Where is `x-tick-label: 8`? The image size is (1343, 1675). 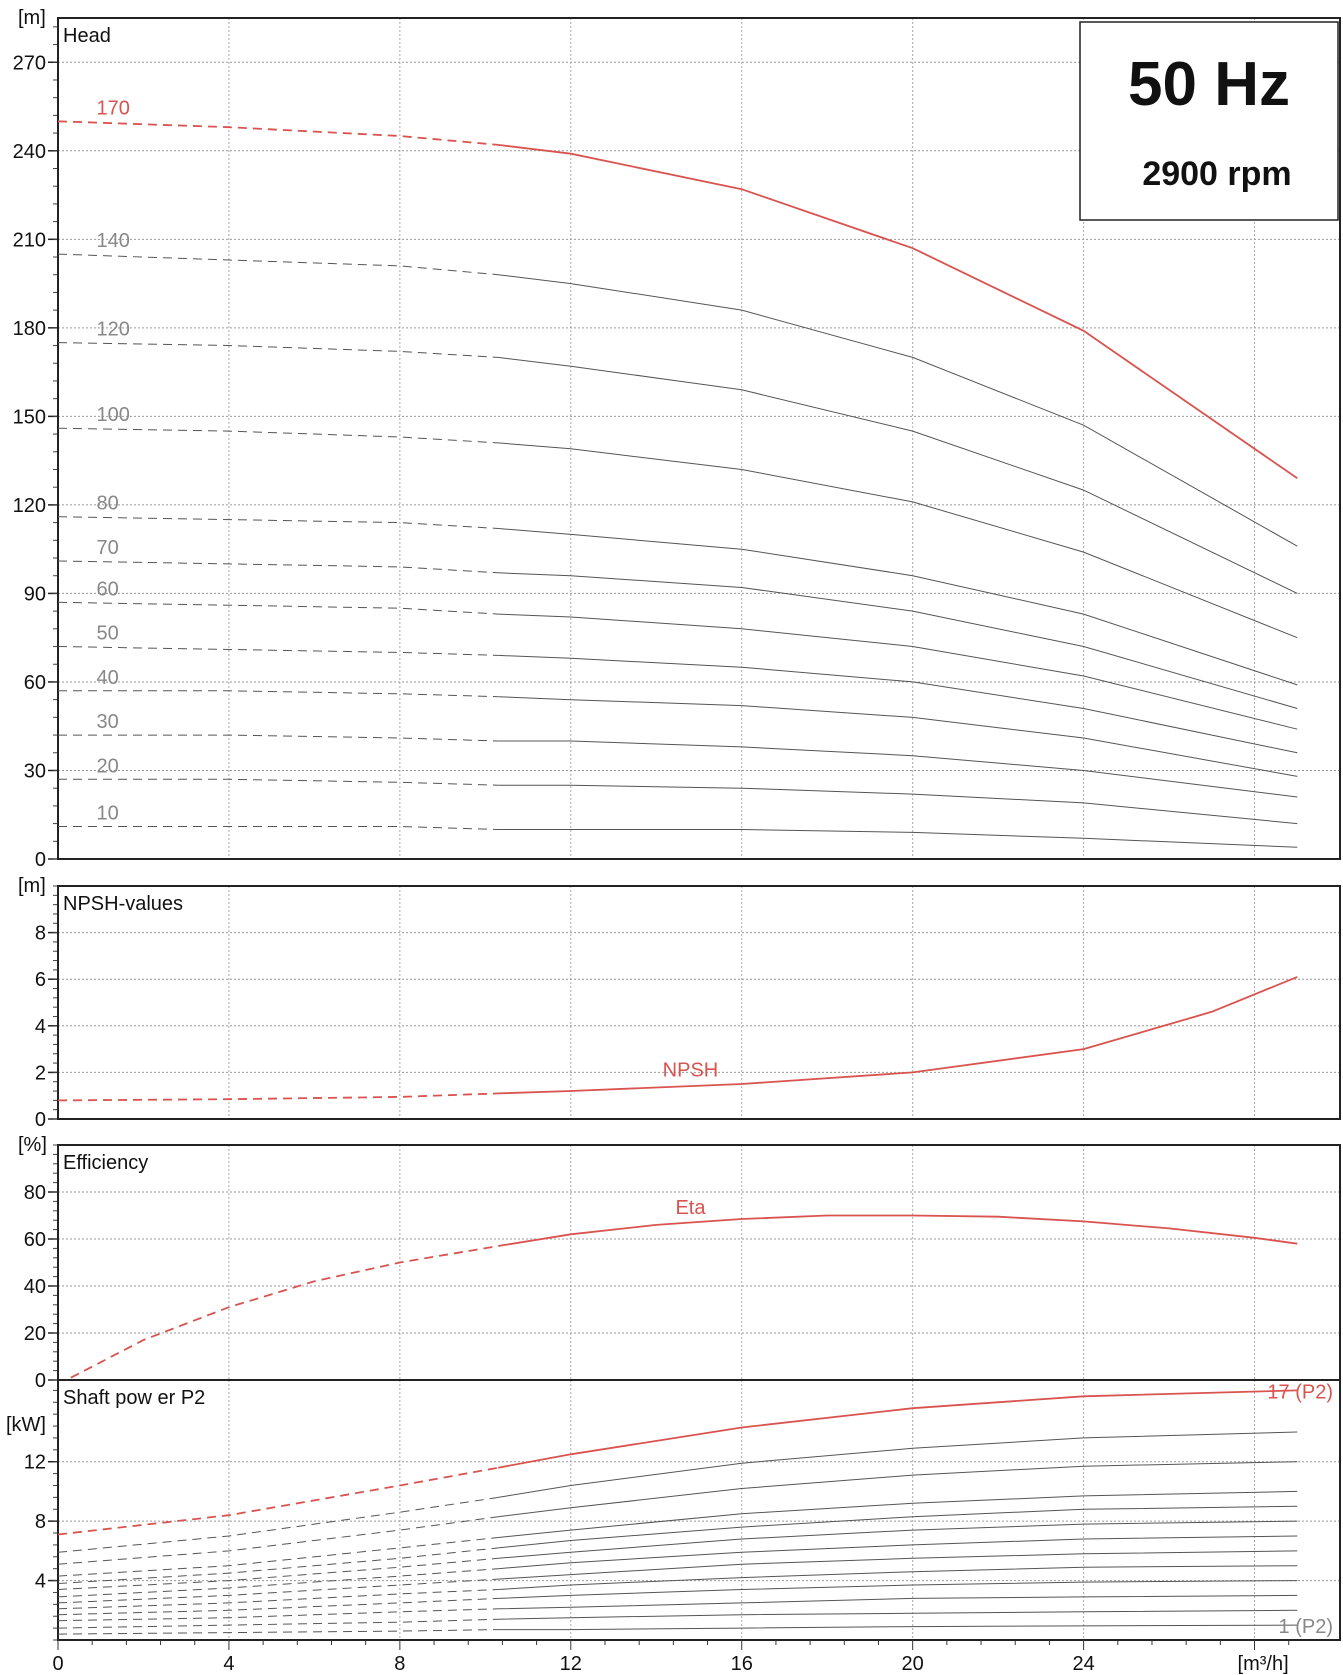
x-tick-label: 8 is located at coordinates (399, 1664).